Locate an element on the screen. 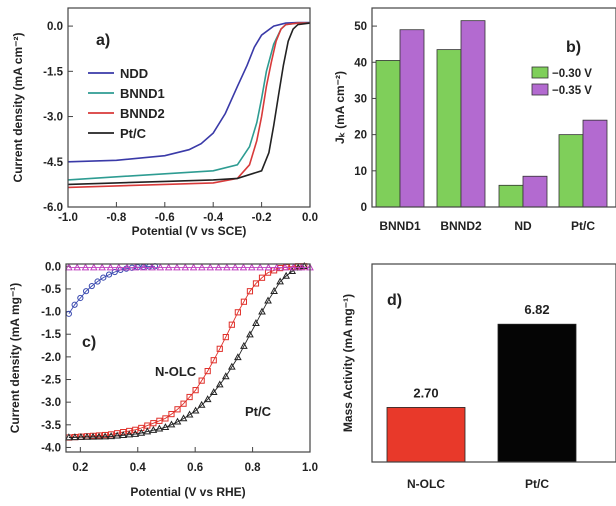 The width and height of the screenshot is (616, 506). legend-swatch is located at coordinates (540, 89).